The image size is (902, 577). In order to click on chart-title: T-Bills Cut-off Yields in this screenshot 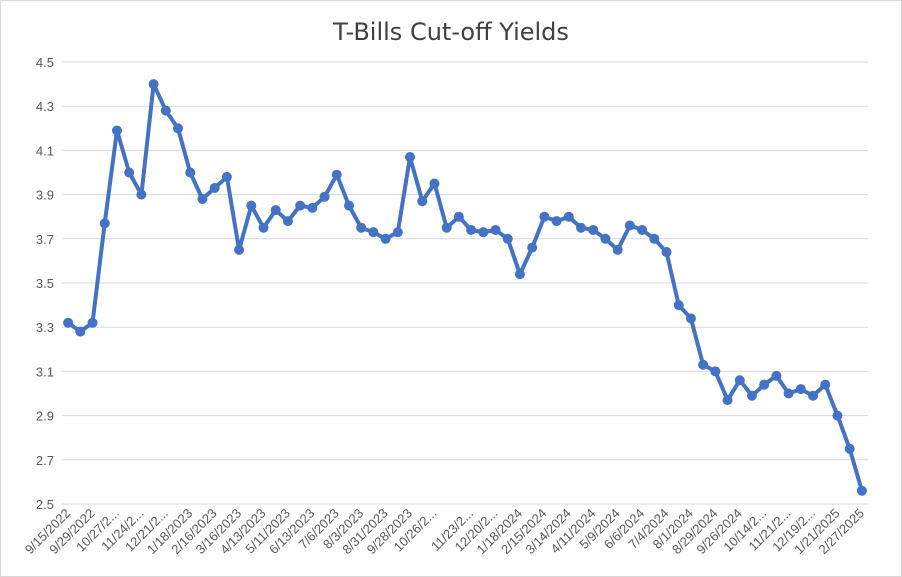, I will do `click(451, 32)`.